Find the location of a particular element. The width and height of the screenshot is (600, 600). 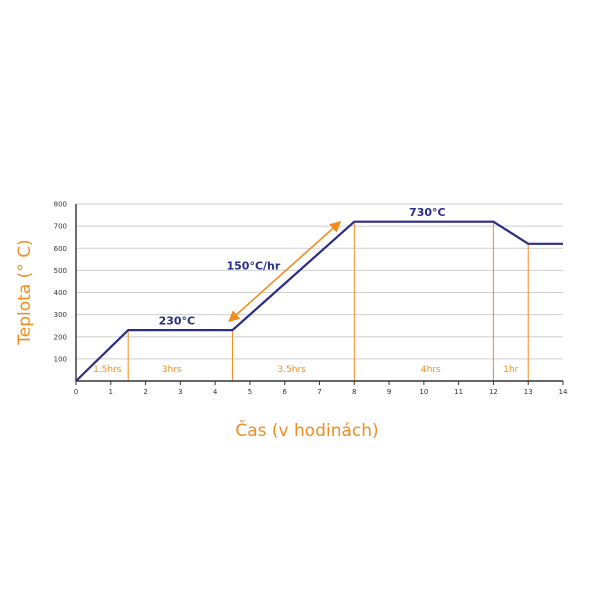

x-tick-label-12: 12 is located at coordinates (493, 392).